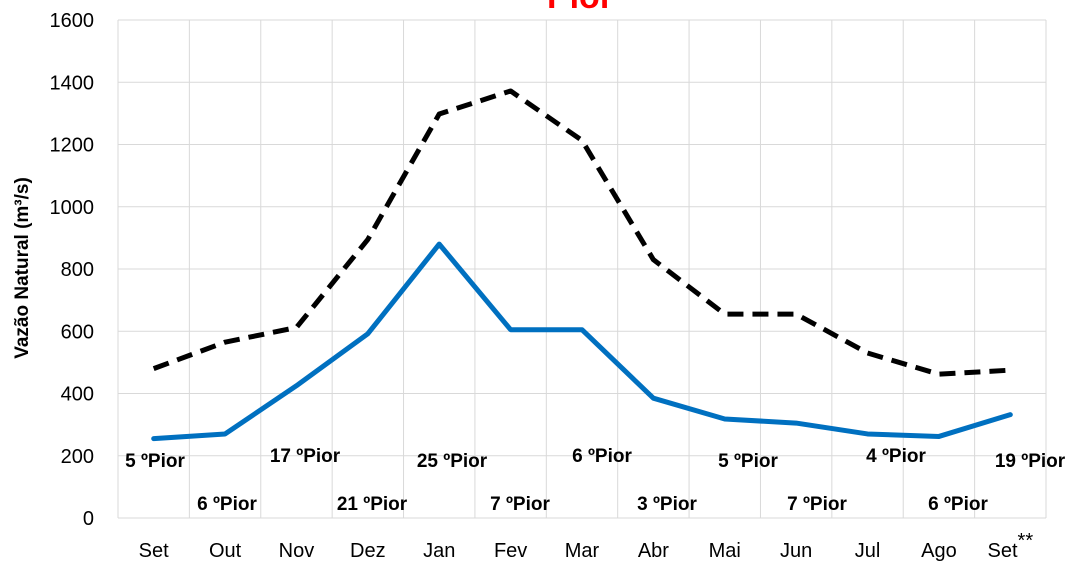 Image resolution: width=1090 pixels, height=565 pixels. What do you see at coordinates (580, 8) in the screenshot?
I see `chart-title: Pior` at bounding box center [580, 8].